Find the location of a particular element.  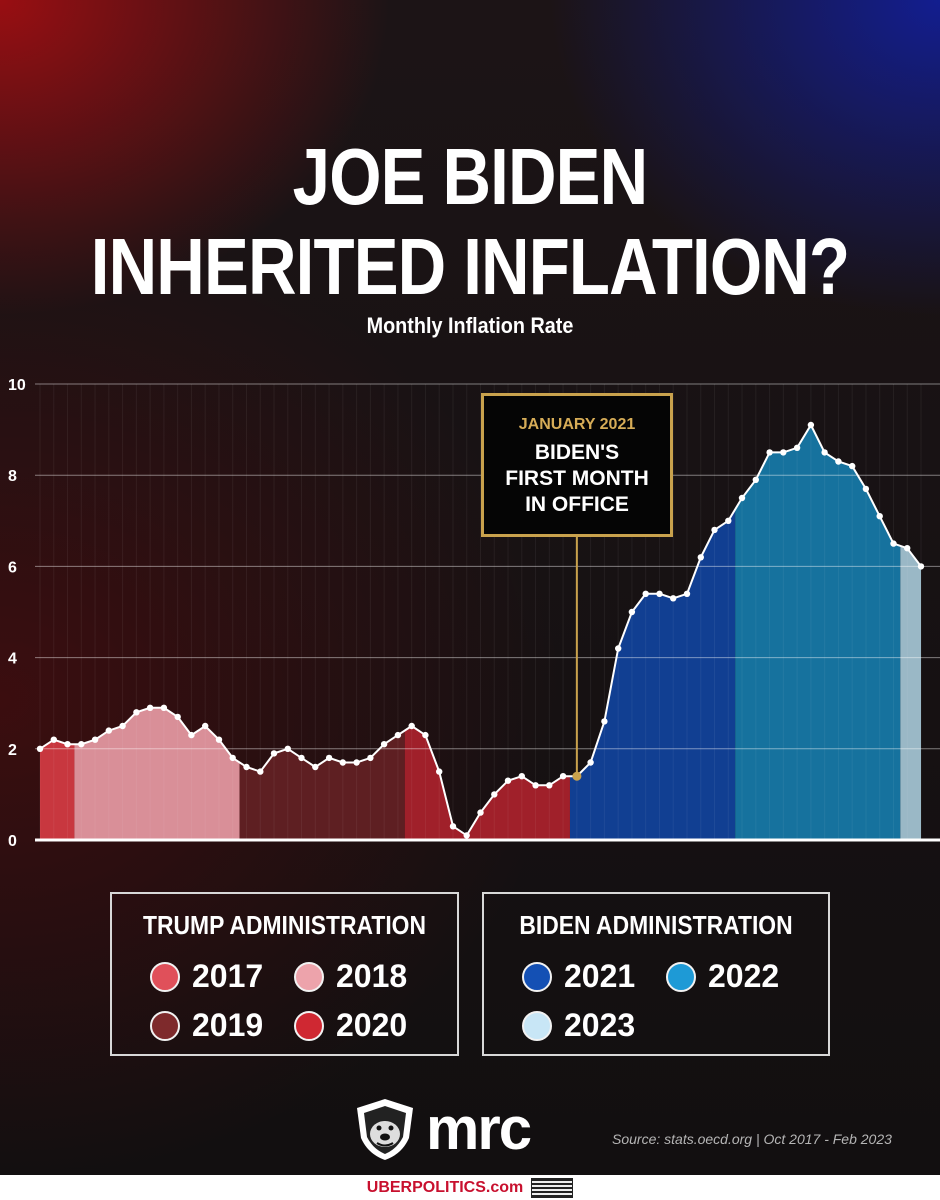

legend-label-2018: 2018 is located at coordinates (372, 976).